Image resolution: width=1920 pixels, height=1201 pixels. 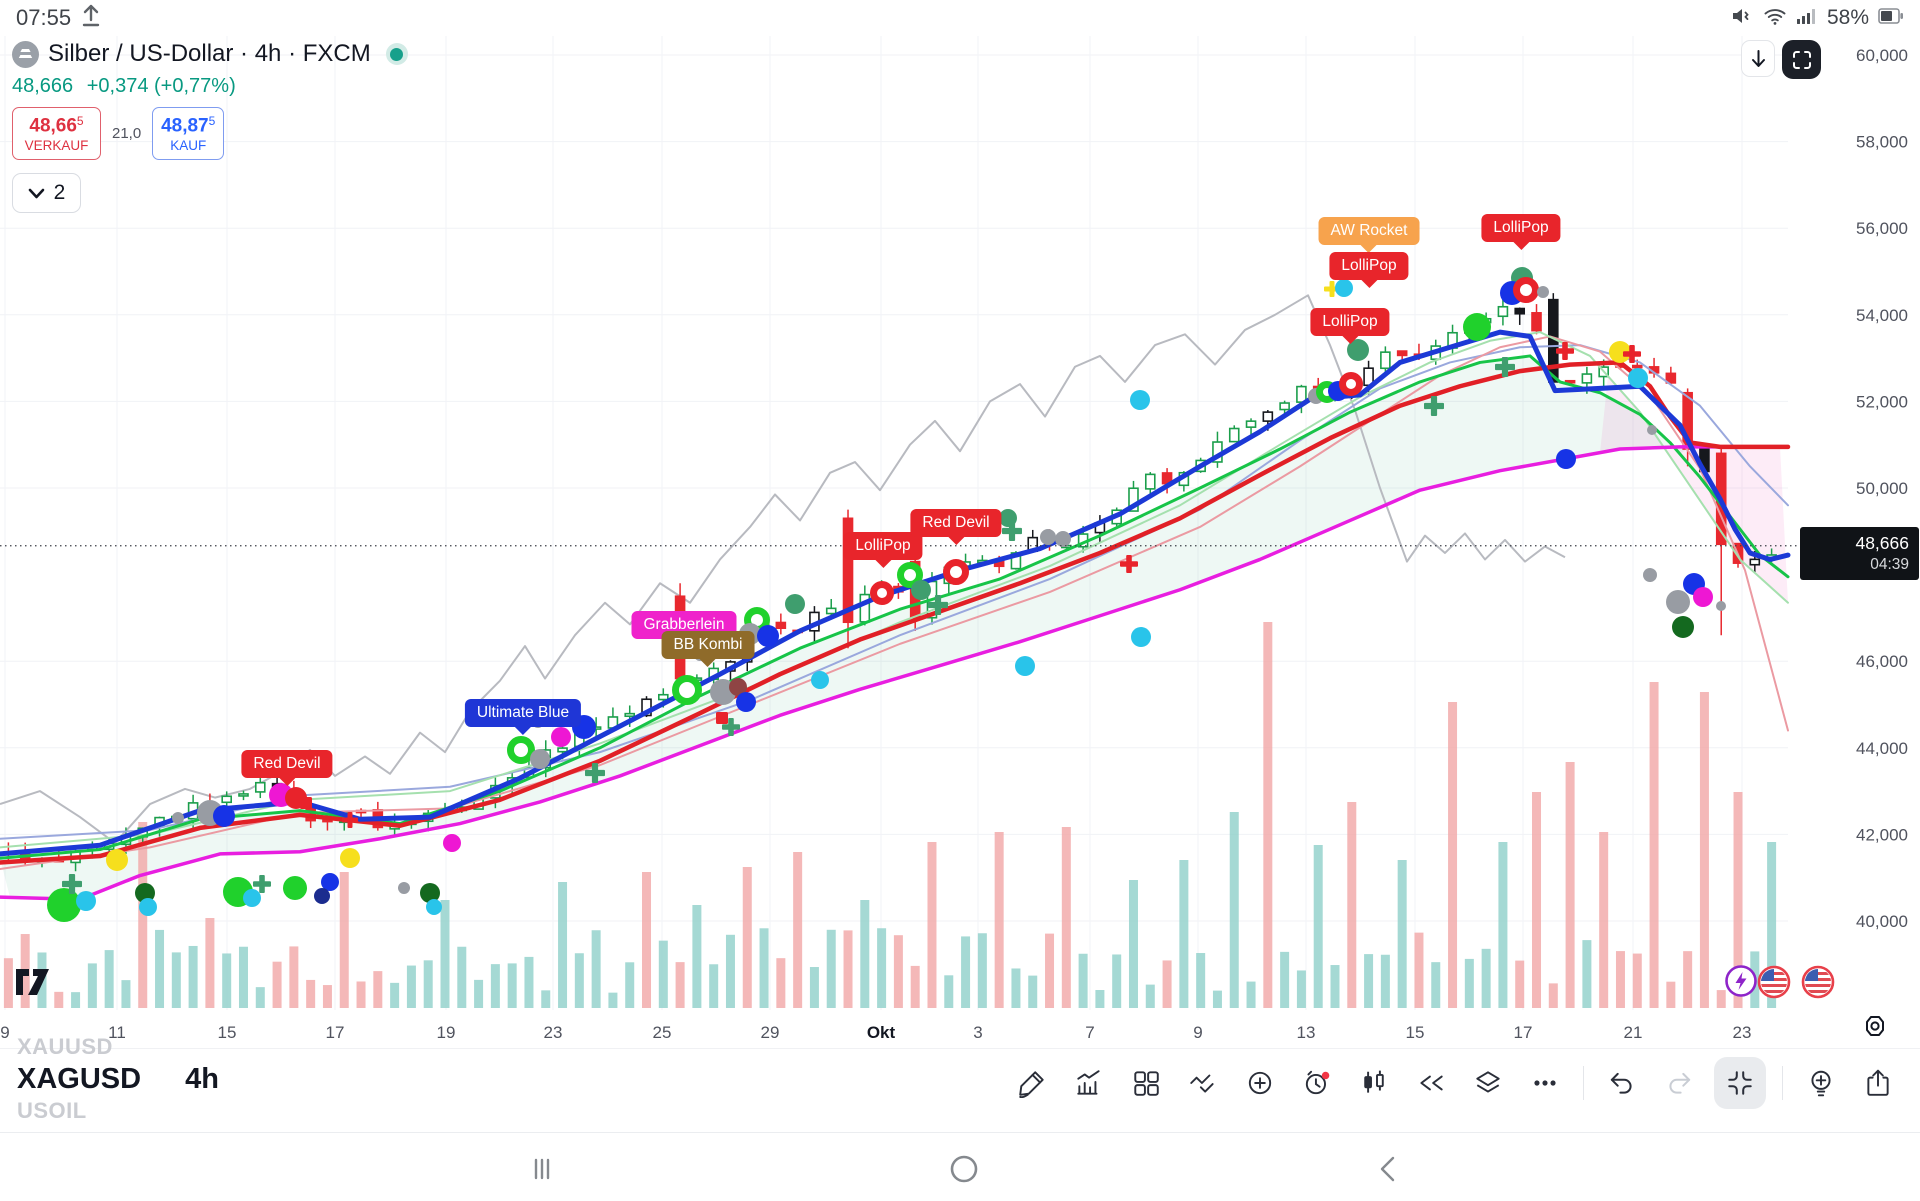 I want to click on sell-button: 48,665 VERKAUF, so click(x=56, y=133).